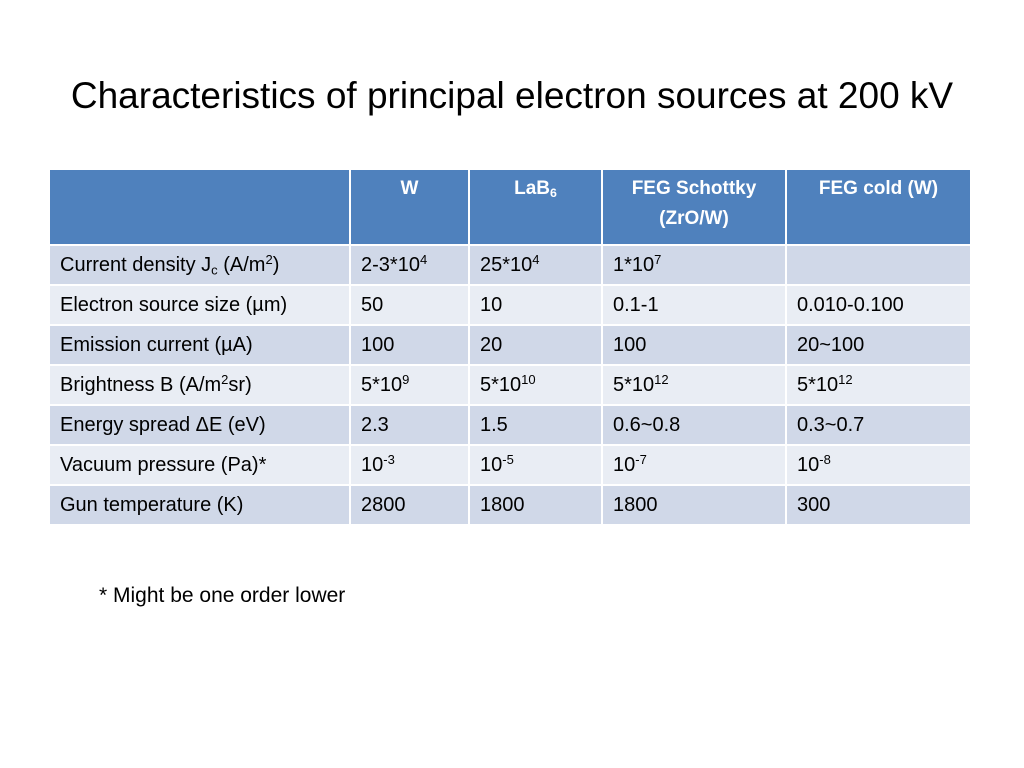 This screenshot has height=768, width=1024. I want to click on row-label: Current density Jc (A/m2), so click(199, 265).